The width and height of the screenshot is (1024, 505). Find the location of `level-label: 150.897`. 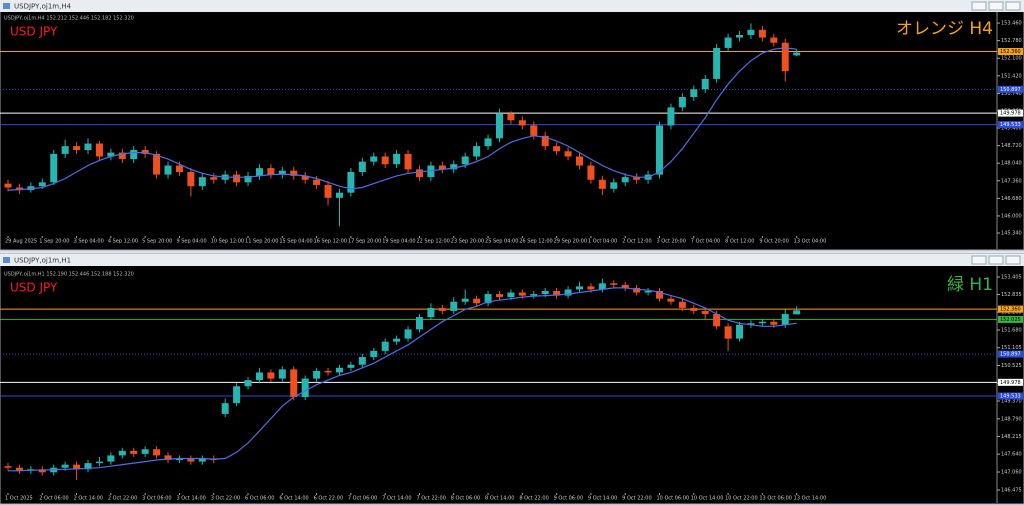

level-label: 150.897 is located at coordinates (1010, 355).